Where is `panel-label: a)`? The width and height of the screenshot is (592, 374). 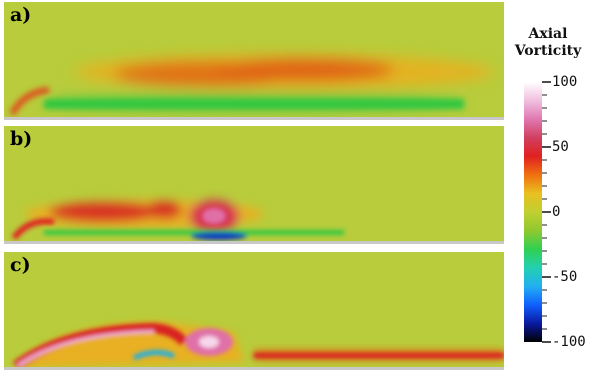 panel-label: a) is located at coordinates (21, 15).